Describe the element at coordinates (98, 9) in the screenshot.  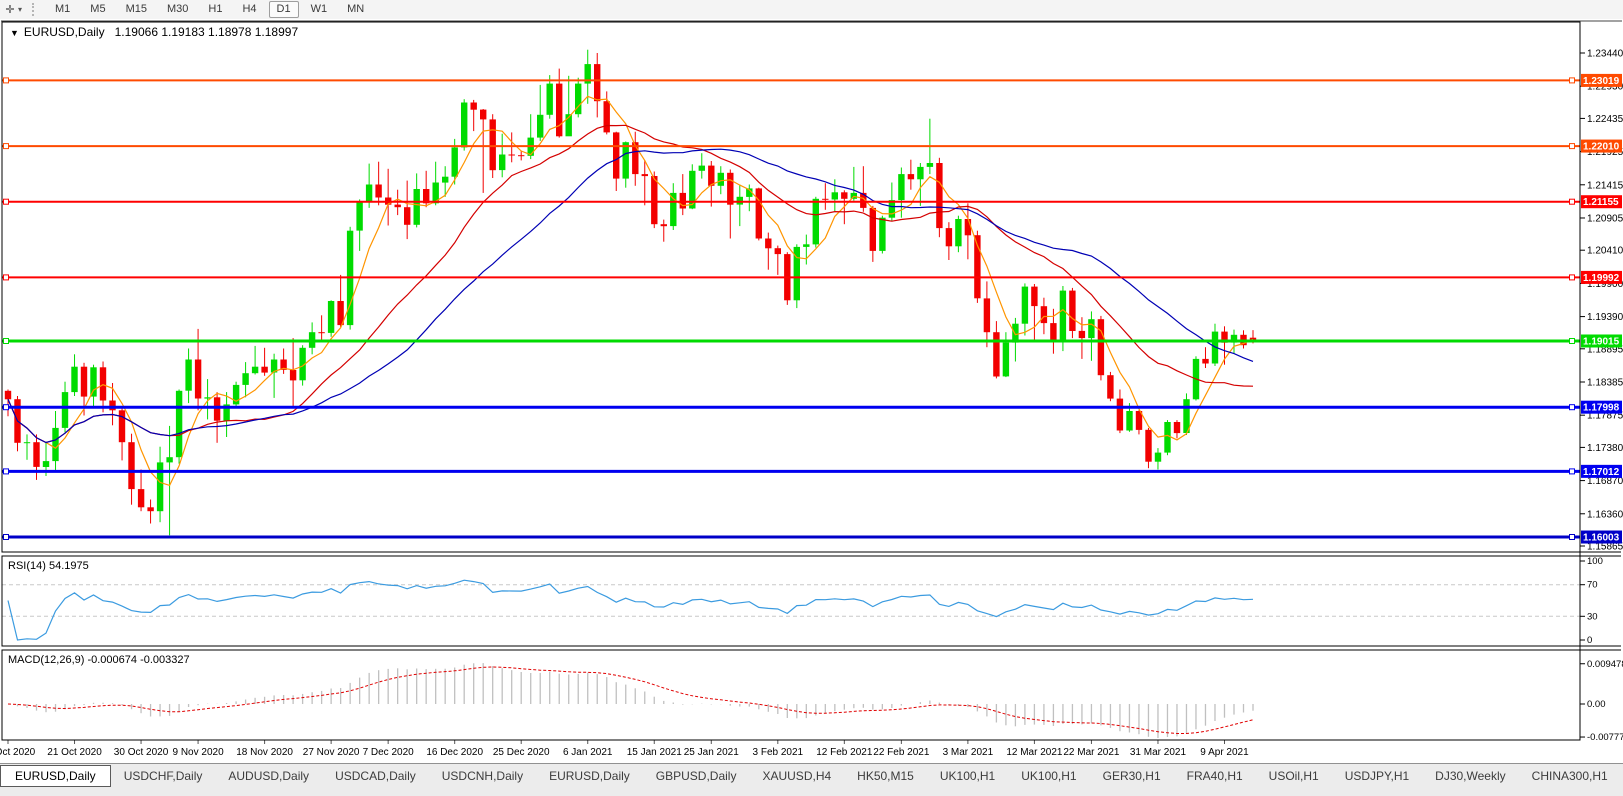
I see `timeframe-button-M5: M5` at that location.